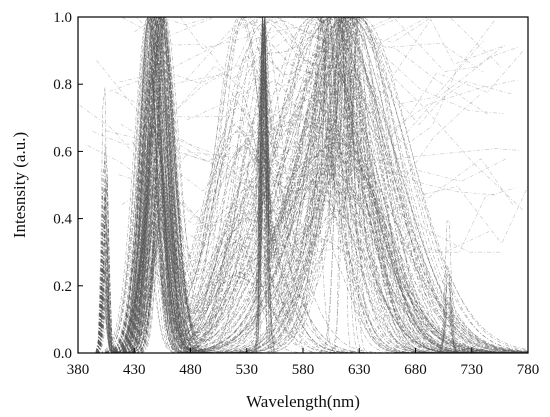  I want to click on y-tick-label: 0.6, so click(62, 152).